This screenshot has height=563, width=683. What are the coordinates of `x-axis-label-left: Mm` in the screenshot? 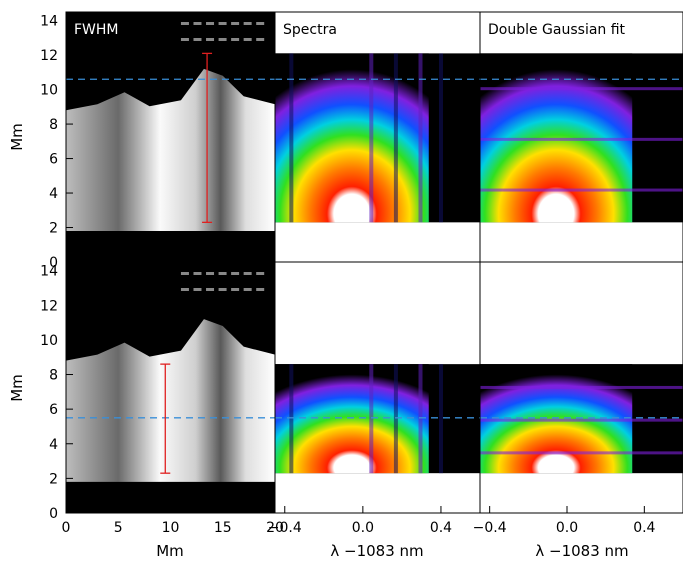 It's located at (170, 551).